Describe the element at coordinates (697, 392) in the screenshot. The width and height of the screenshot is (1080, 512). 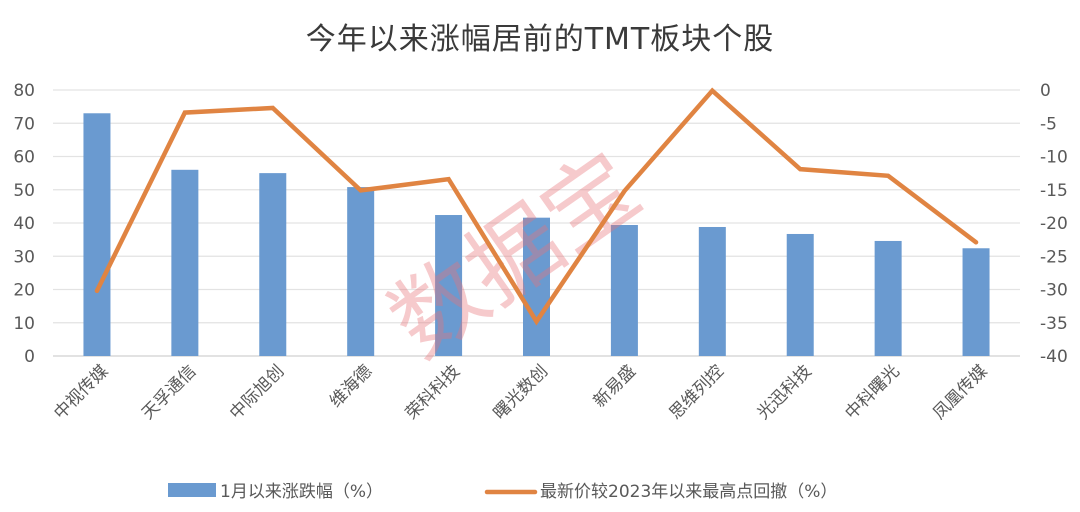
I see `category-label: 思维列控` at that location.